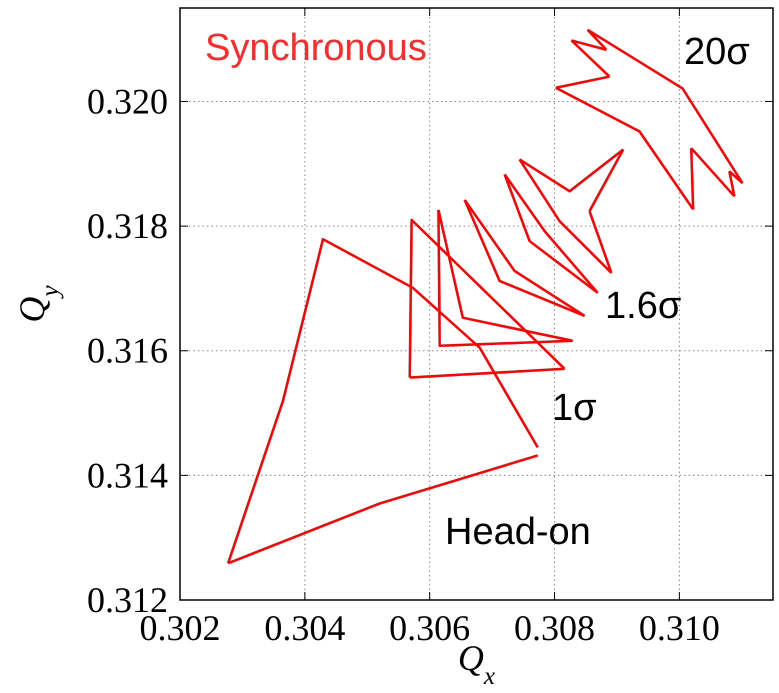  I want to click on y-tick-label: 0.318, so click(127, 226).